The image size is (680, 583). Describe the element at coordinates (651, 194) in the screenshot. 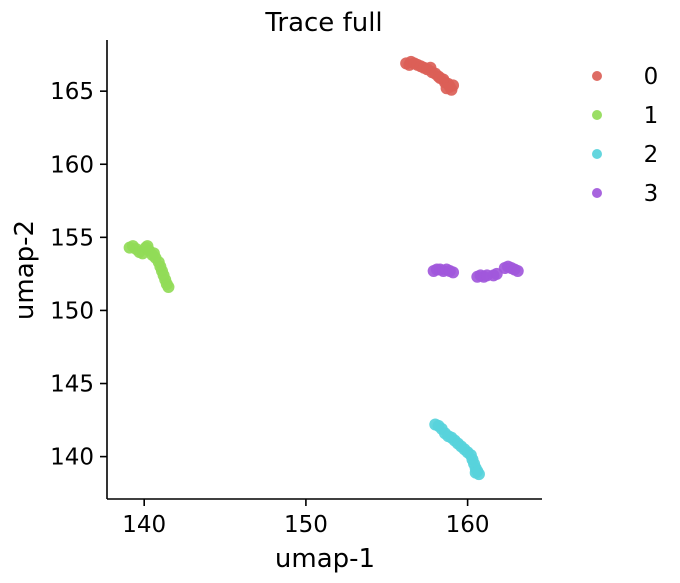

I see `legend-label-3: 3` at that location.